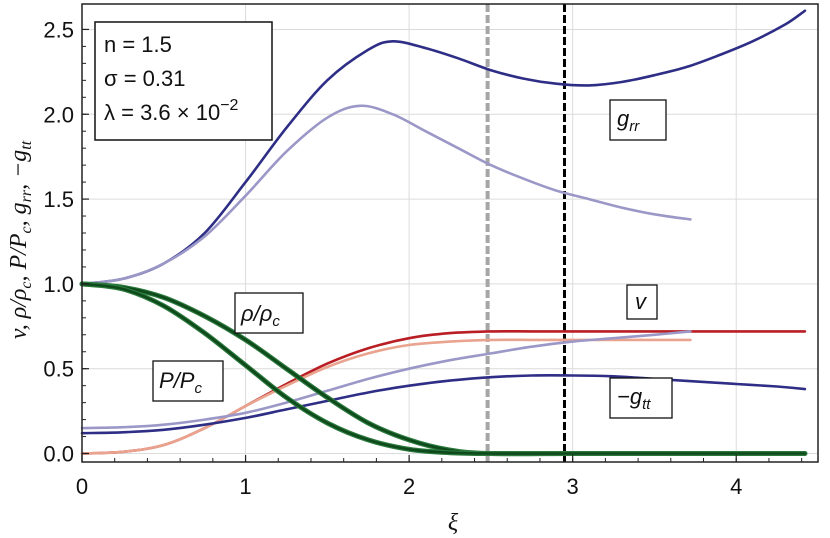  I want to click on parameter-box: n = 1.5 σ = 0.31 λ = 3.6 × 10−2, so click(183, 81).